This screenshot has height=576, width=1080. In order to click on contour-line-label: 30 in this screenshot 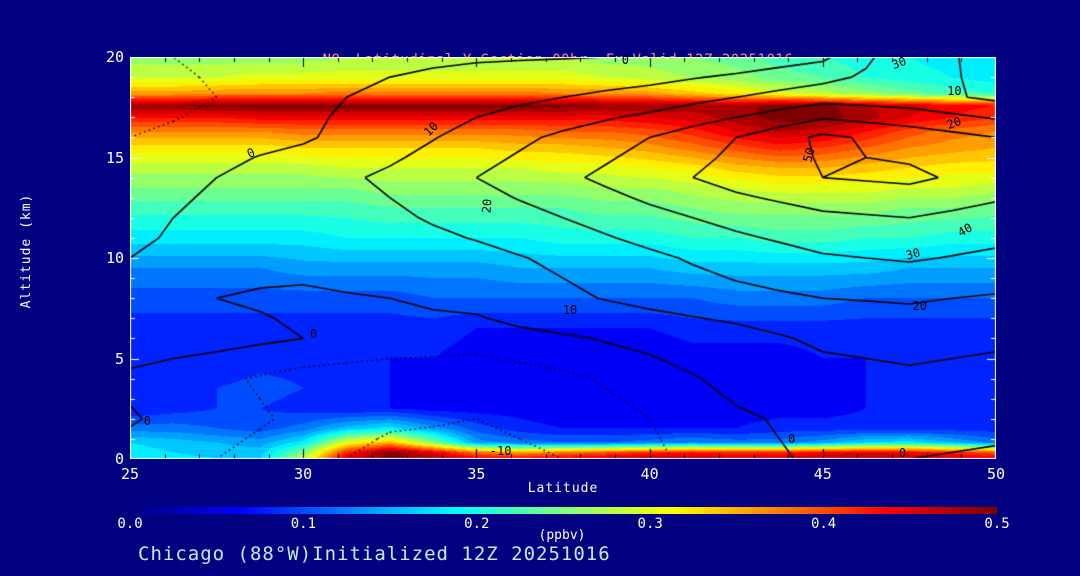, I will do `click(913, 254)`.